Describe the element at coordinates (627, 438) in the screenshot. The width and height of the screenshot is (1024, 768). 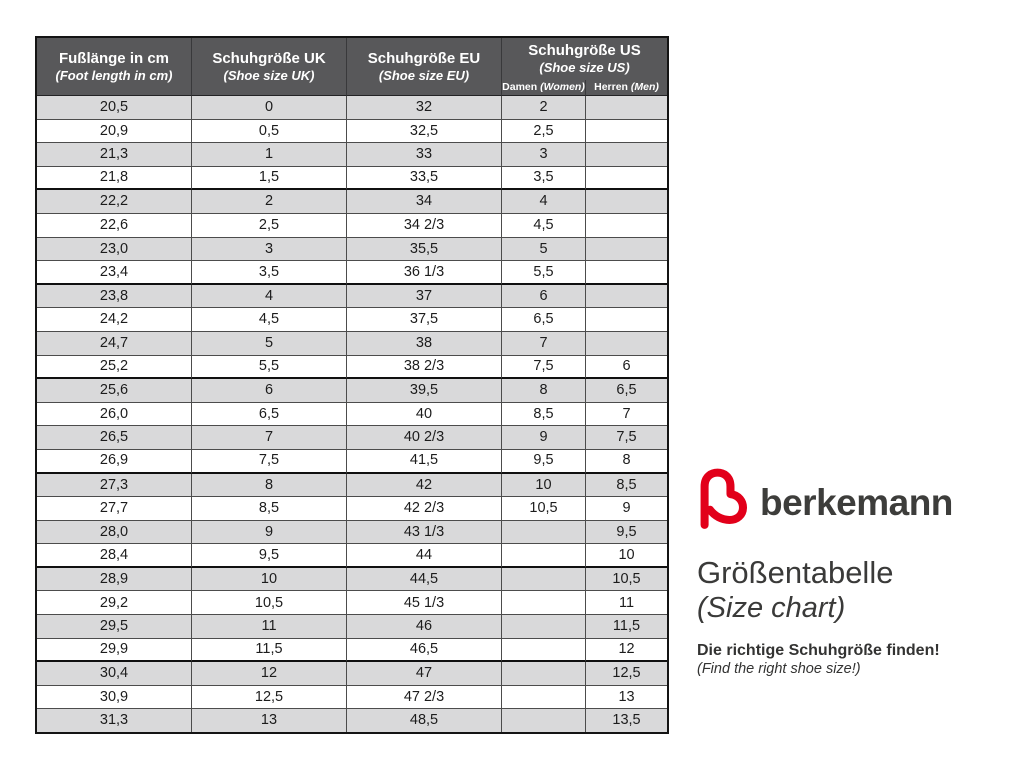
I see `table-cell: 7,5` at that location.